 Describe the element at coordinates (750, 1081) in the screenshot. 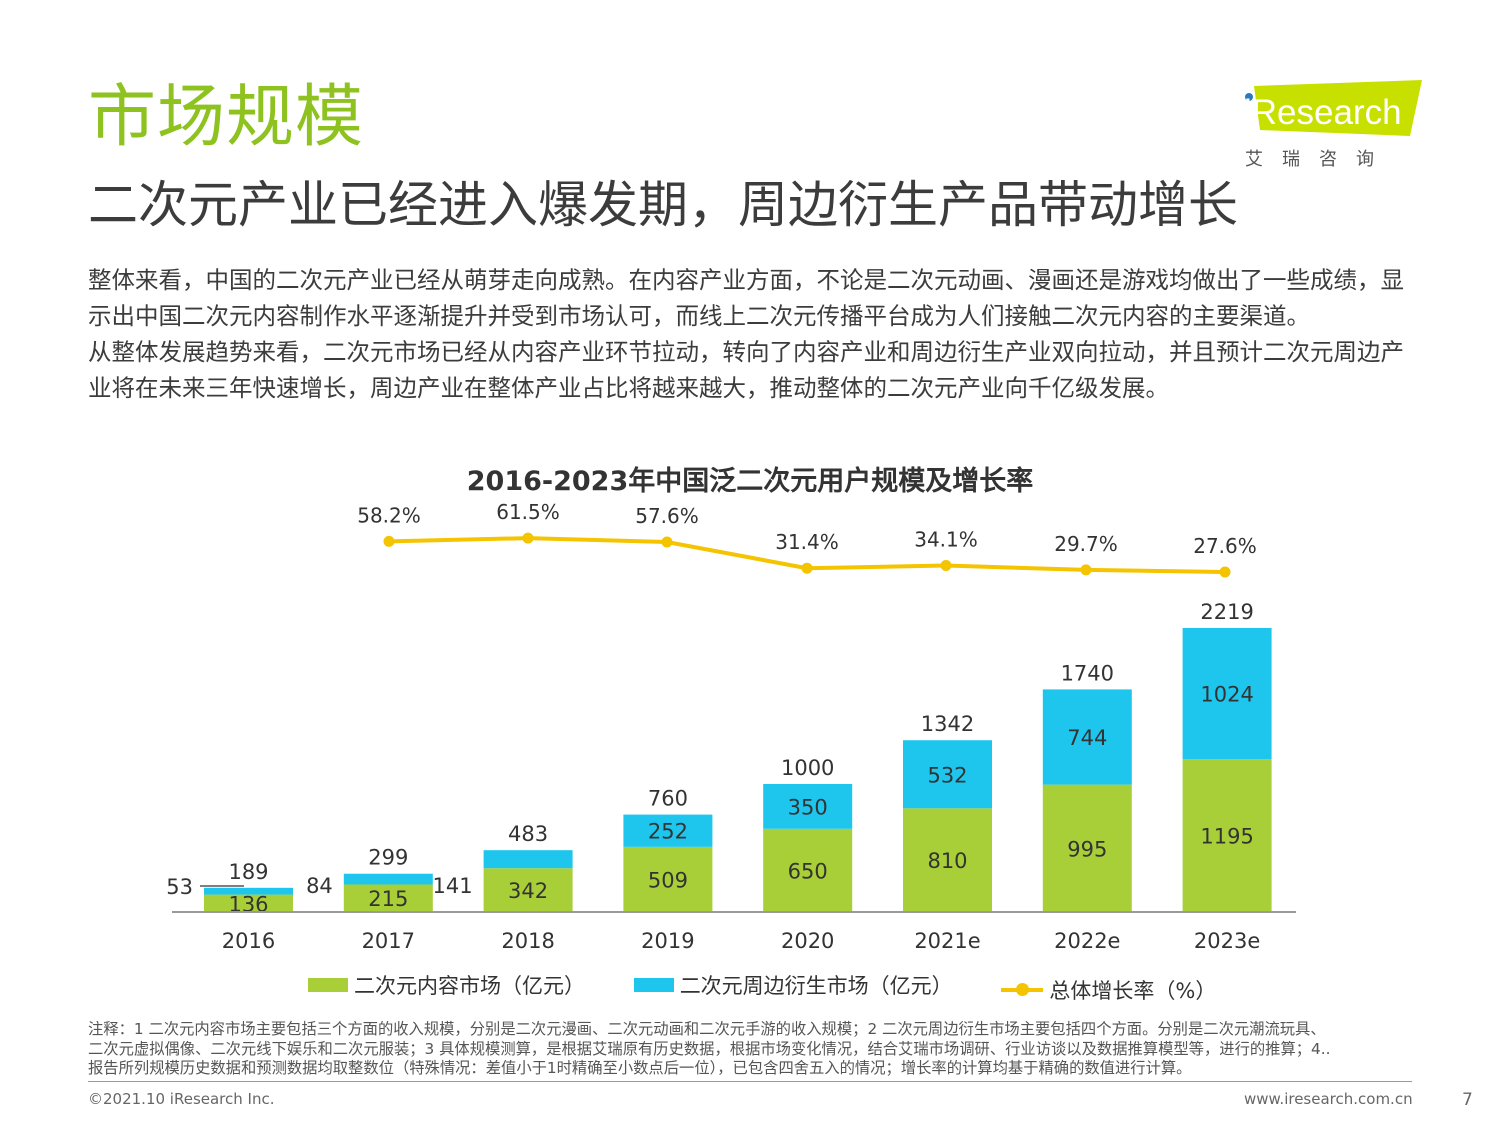

I see `footer-divider` at that location.